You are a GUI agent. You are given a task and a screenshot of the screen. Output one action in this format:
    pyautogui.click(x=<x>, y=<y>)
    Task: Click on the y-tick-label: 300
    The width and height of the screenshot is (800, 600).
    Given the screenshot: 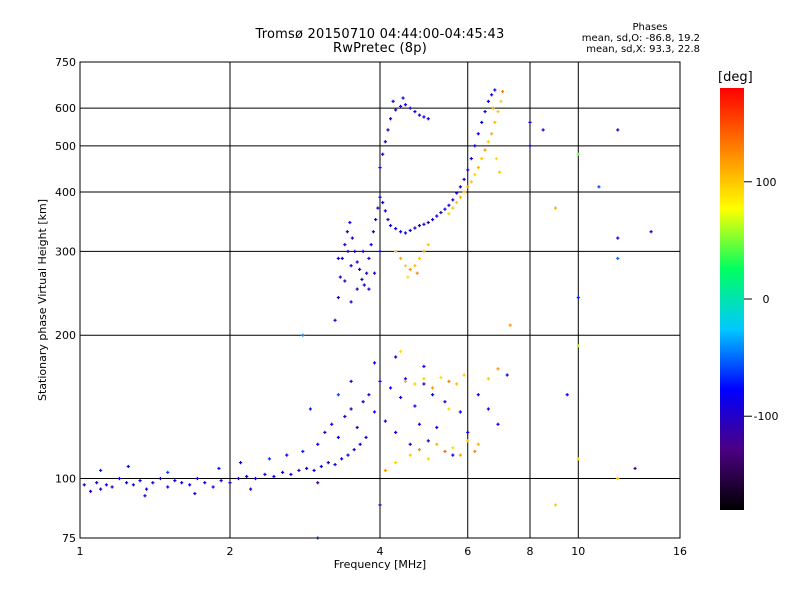 What is the action you would take?
    pyautogui.click(x=65, y=251)
    